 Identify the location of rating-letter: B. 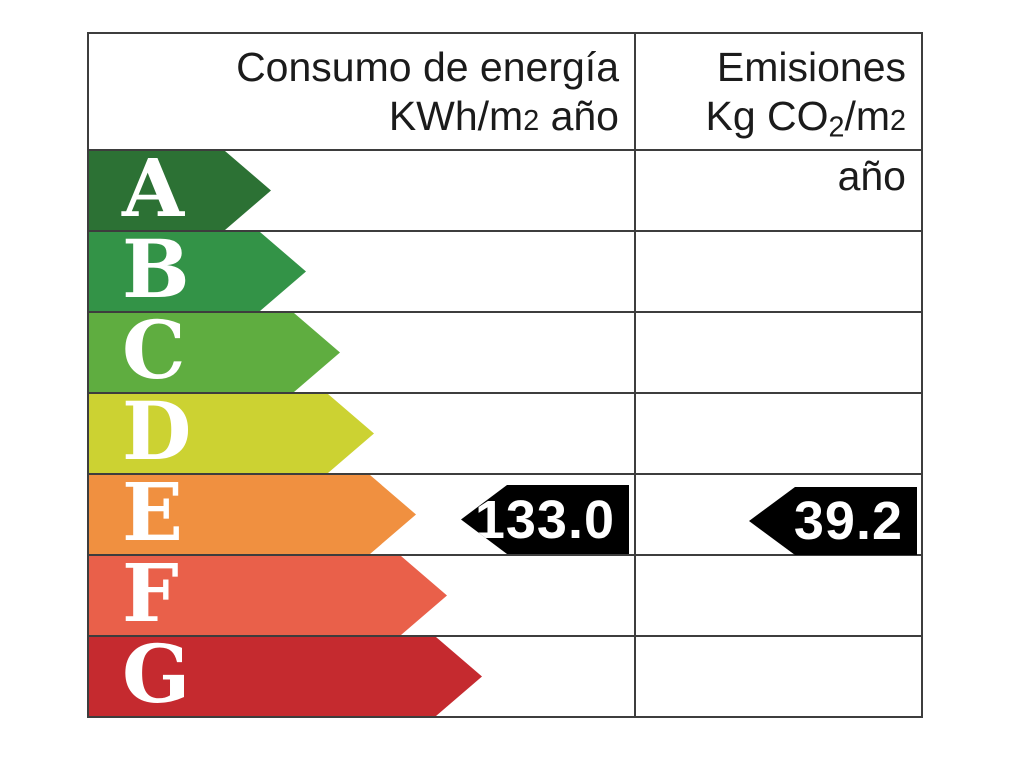
(156, 268).